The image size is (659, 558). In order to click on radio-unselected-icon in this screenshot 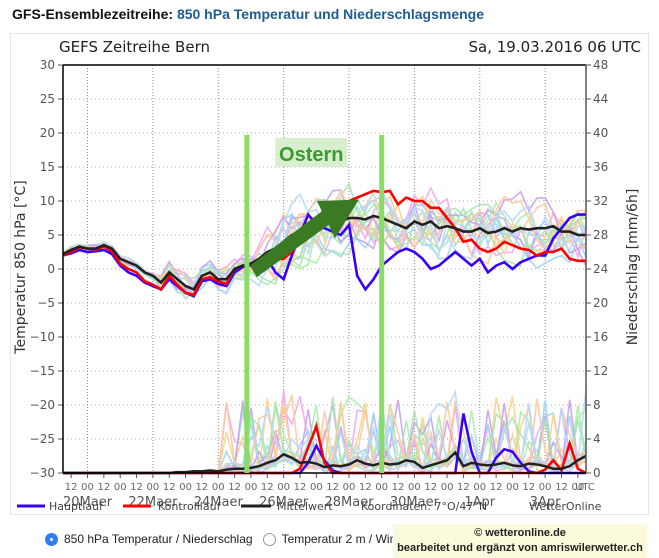, I will do `click(269, 539)`.